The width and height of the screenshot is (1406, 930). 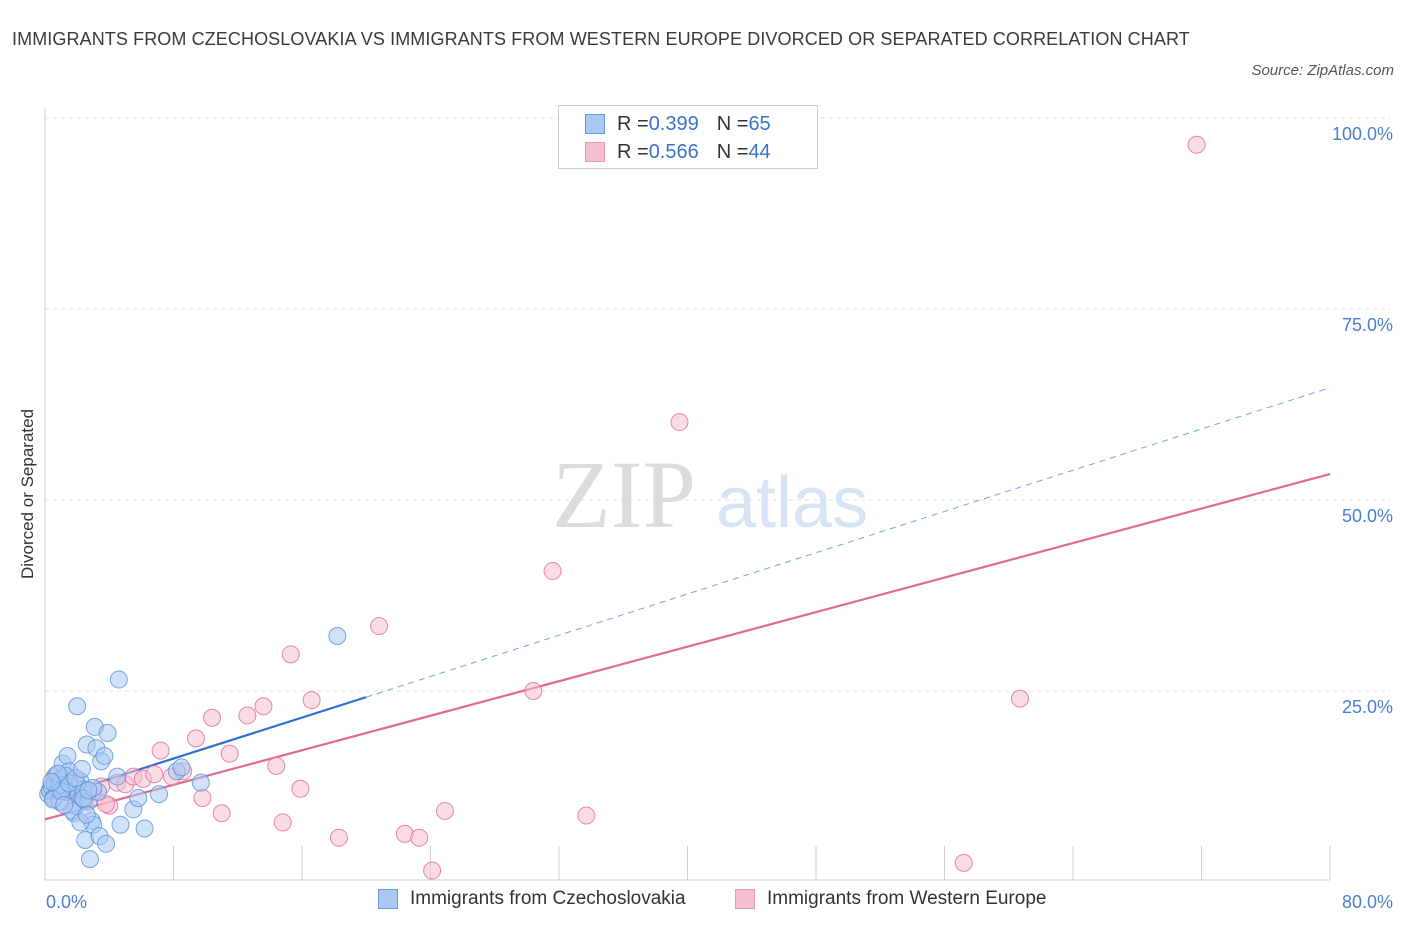 What do you see at coordinates (388, 899) in the screenshot?
I see `series-swatch-blue` at bounding box center [388, 899].